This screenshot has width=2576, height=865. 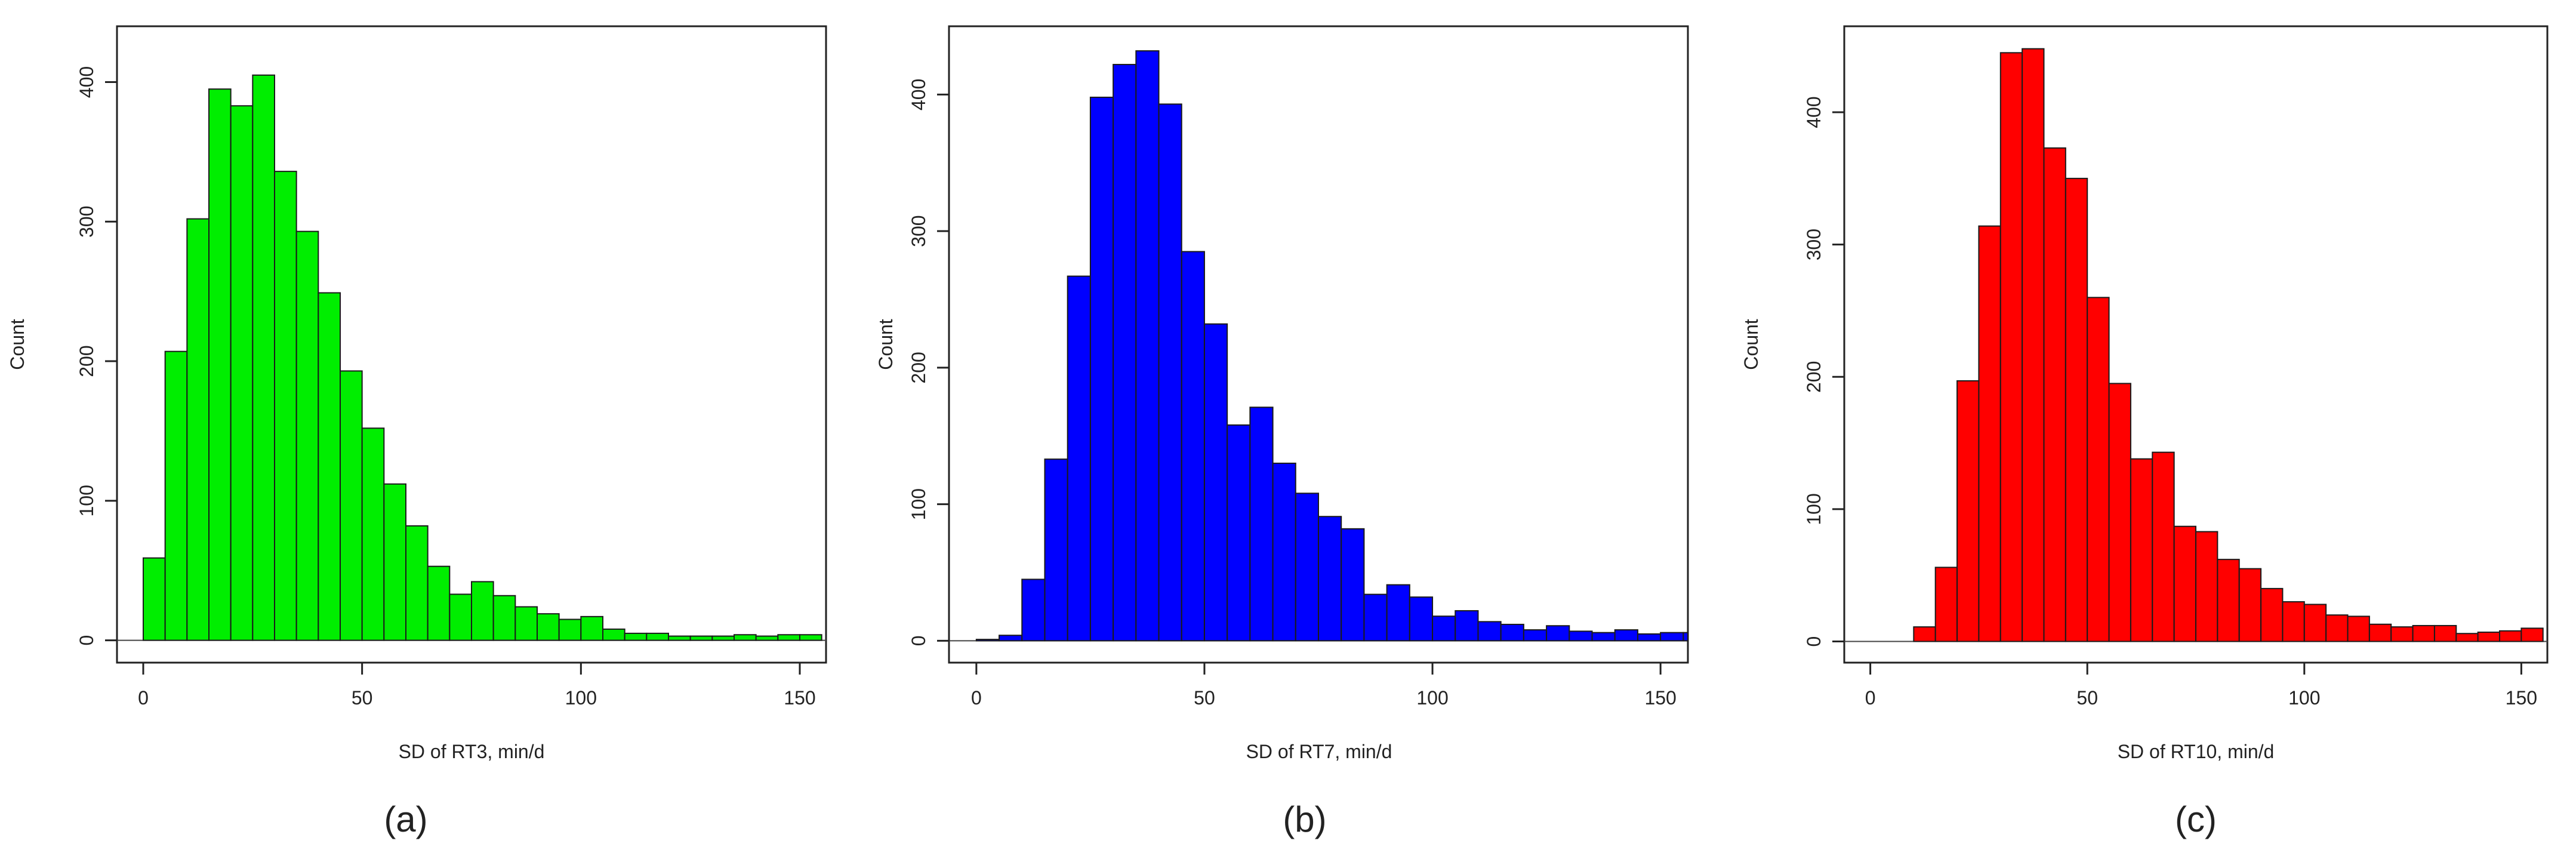 What do you see at coordinates (1660, 698) in the screenshot?
I see `panel-b-x-tick-label: 150` at bounding box center [1660, 698].